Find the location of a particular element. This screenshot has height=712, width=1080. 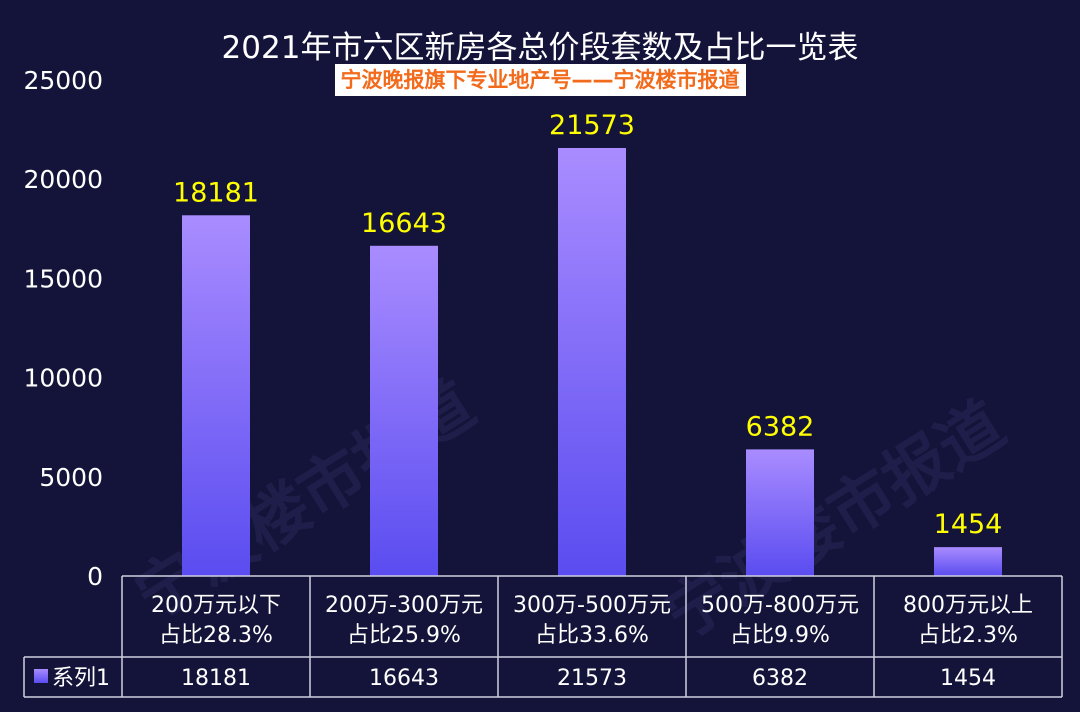

category-label: 800万元以上 is located at coordinates (968, 605).